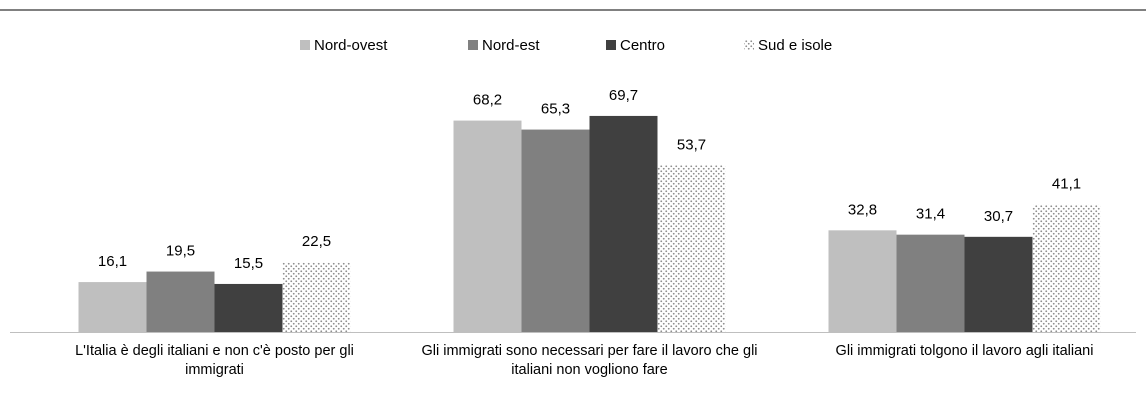 Image resolution: width=1146 pixels, height=401 pixels. What do you see at coordinates (930, 214) in the screenshot?
I see `data-label: 31,4` at bounding box center [930, 214].